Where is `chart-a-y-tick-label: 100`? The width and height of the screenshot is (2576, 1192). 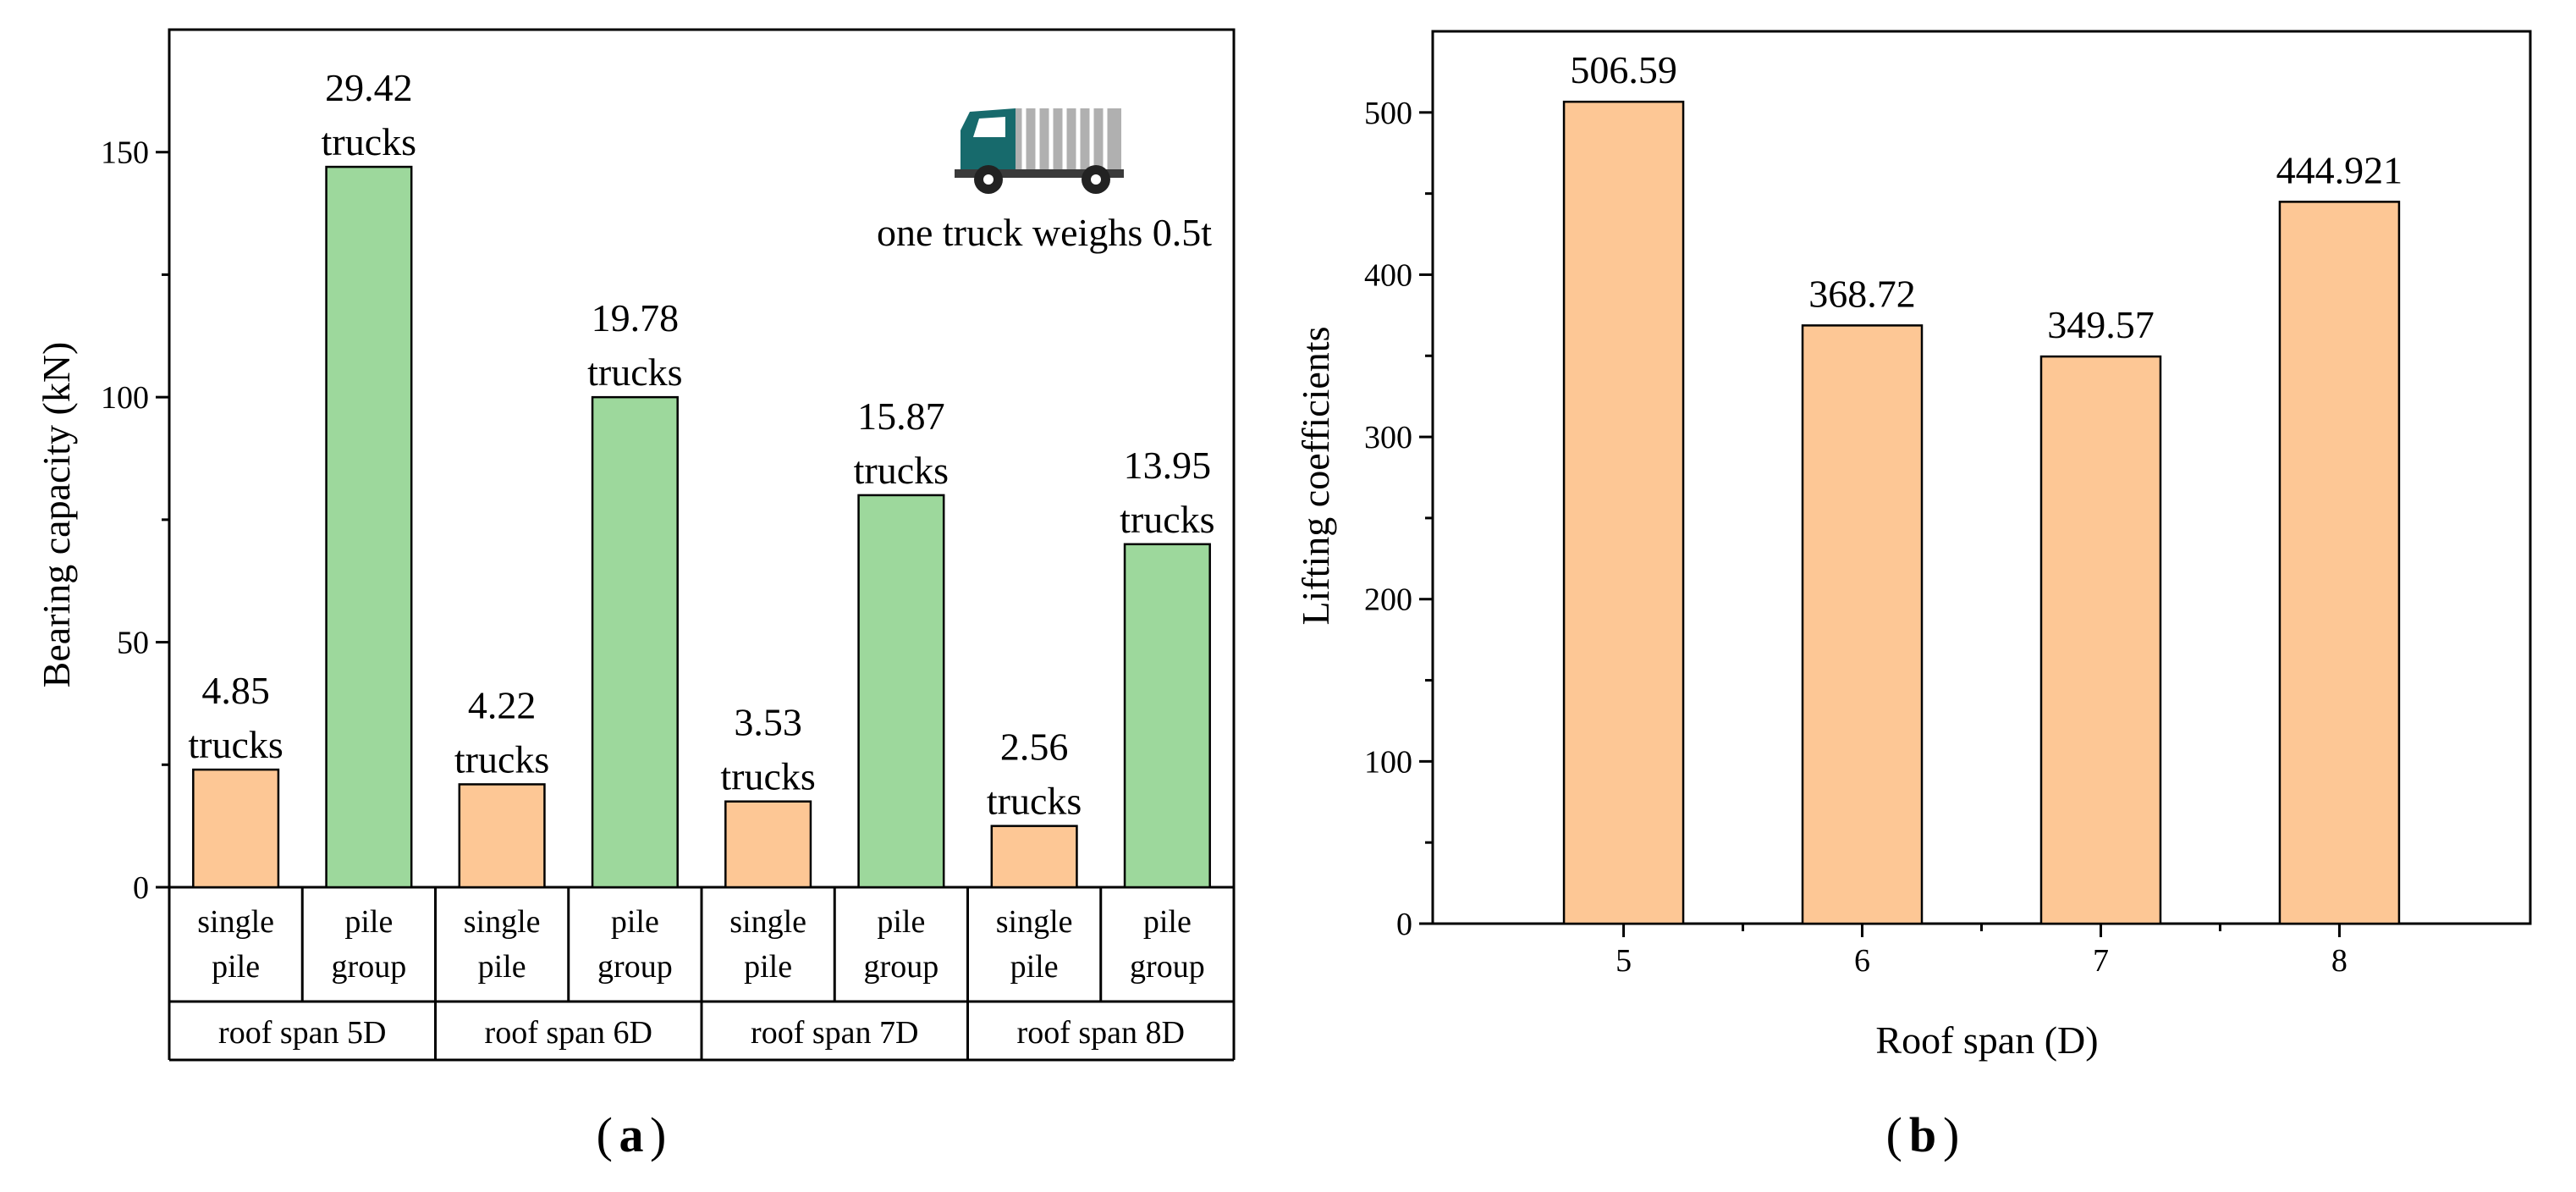
chart-a-y-tick-label: 100 is located at coordinates (125, 398).